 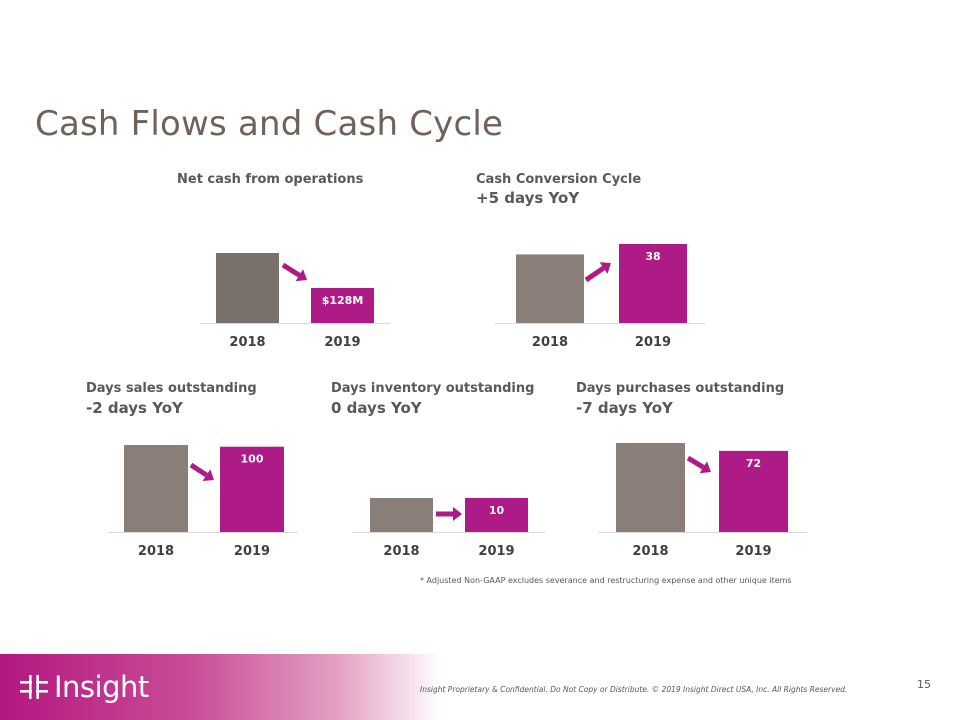 I want to click on chart-title: Cash Conversion Cycle, so click(x=558, y=179).